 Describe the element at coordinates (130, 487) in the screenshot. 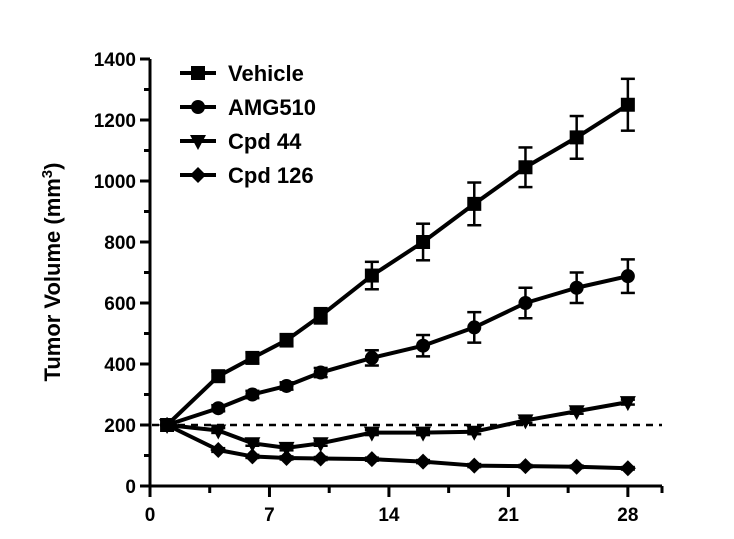

I see `y-tick-label: 0` at that location.